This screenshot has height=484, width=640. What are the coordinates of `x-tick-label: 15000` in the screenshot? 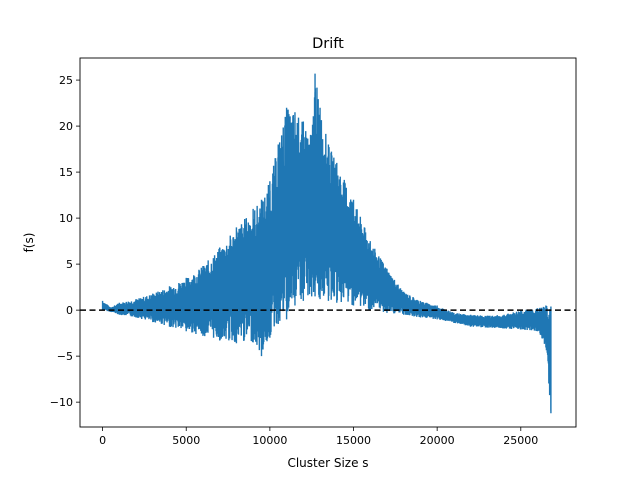 It's located at (353, 440).